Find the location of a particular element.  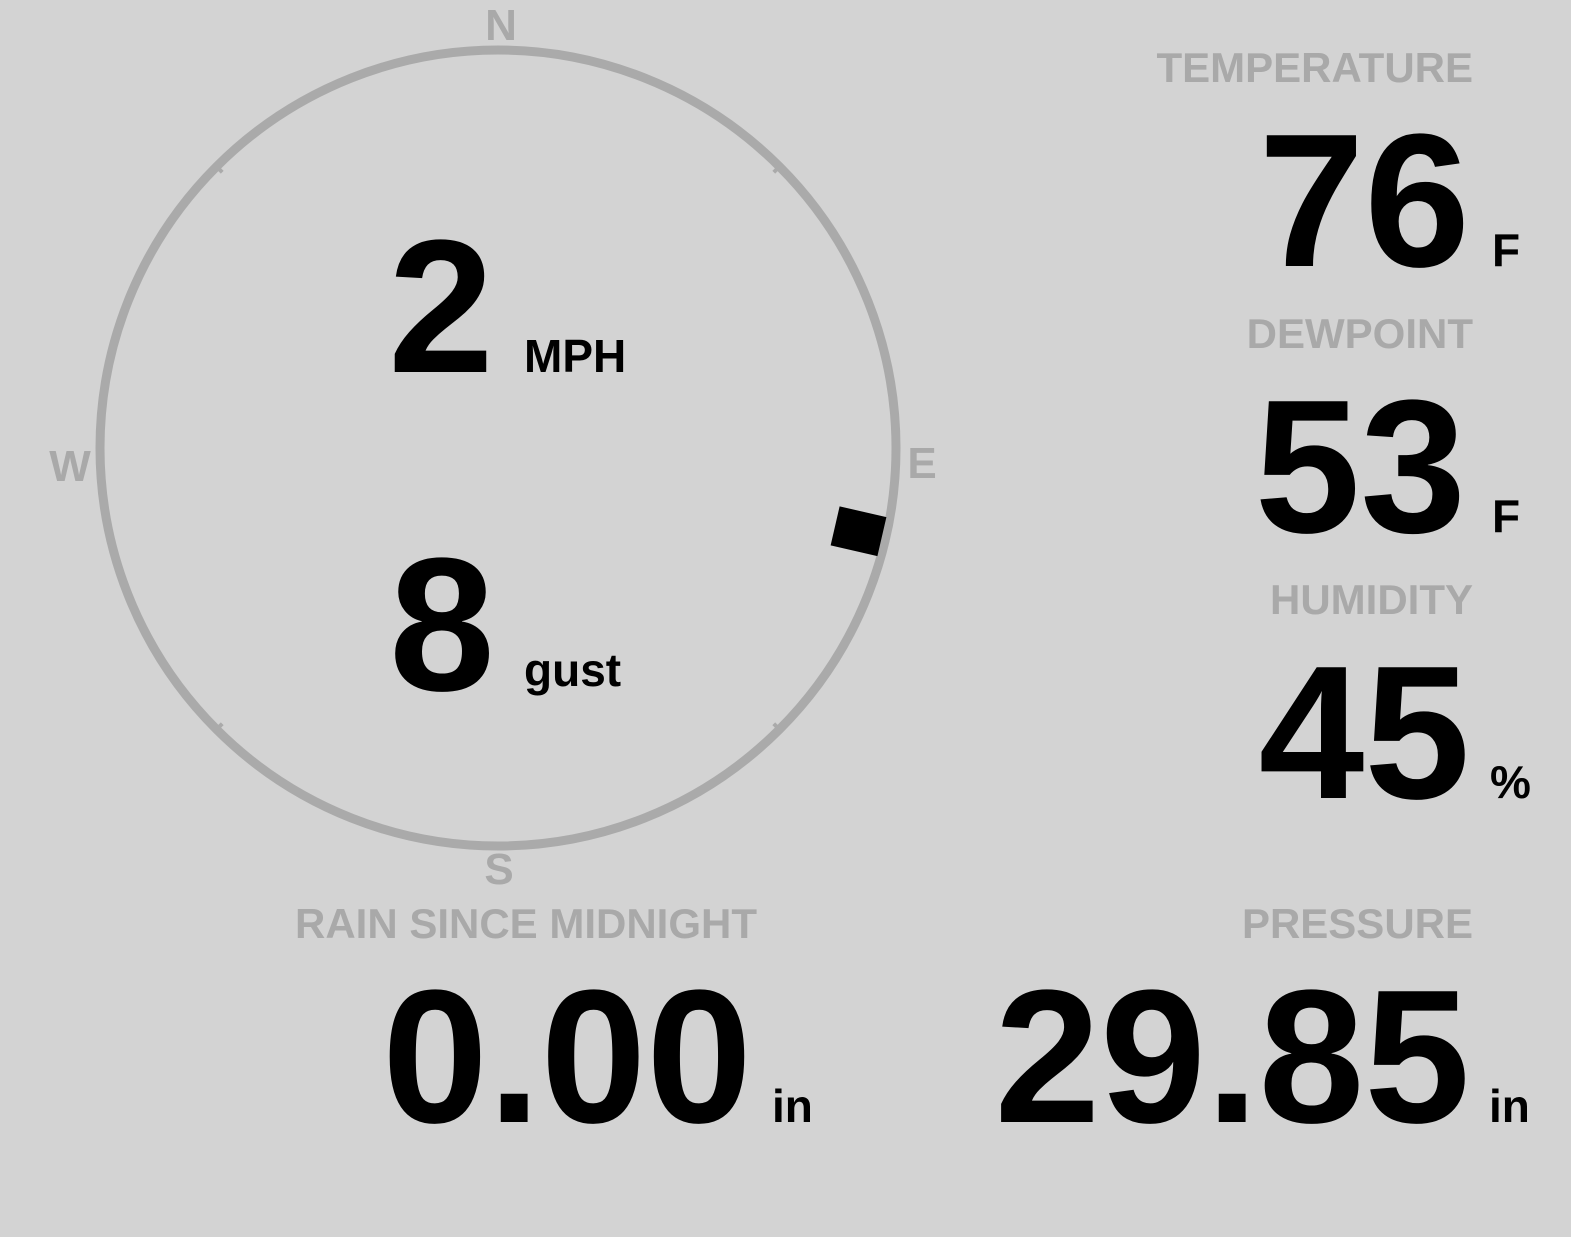

wind-speed-unit: MPH is located at coordinates (575, 356).